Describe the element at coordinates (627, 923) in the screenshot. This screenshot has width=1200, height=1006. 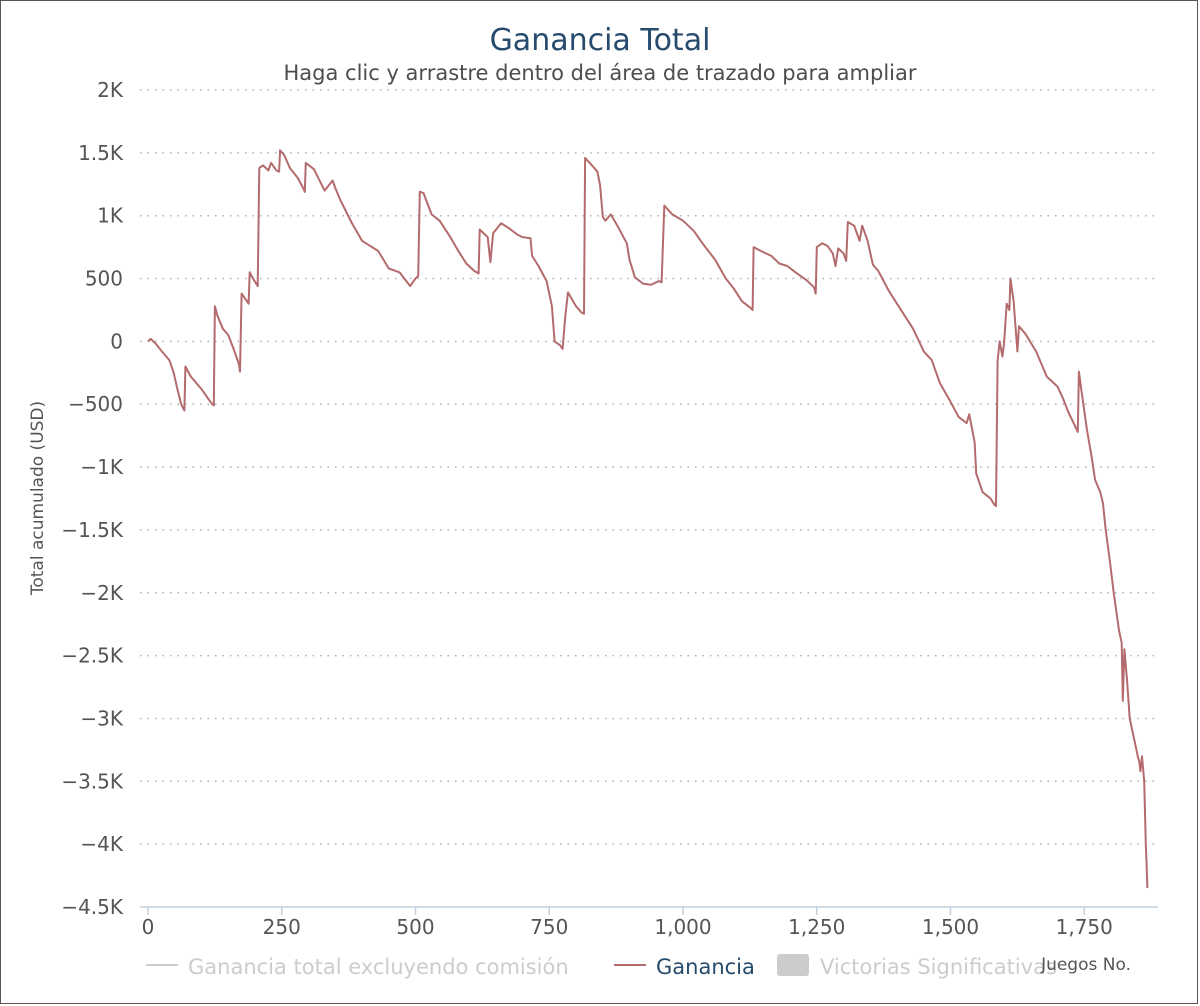
I see `x-tick-labels: 0 250 500 750 1,000 1,250 1,500 1,750` at that location.